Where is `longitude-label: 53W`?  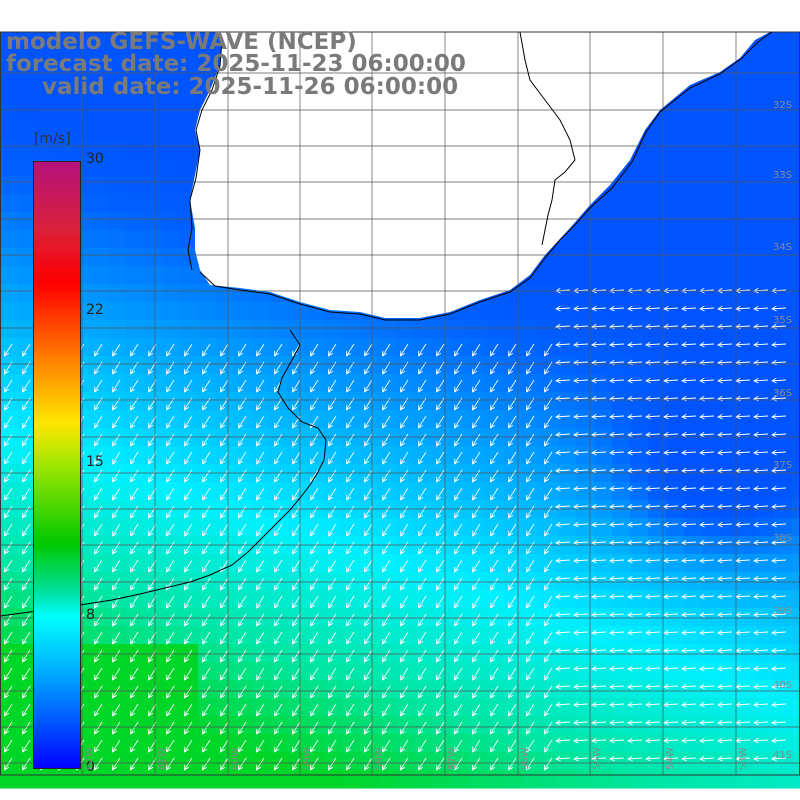
longitude-label: 53W is located at coordinates (743, 758).